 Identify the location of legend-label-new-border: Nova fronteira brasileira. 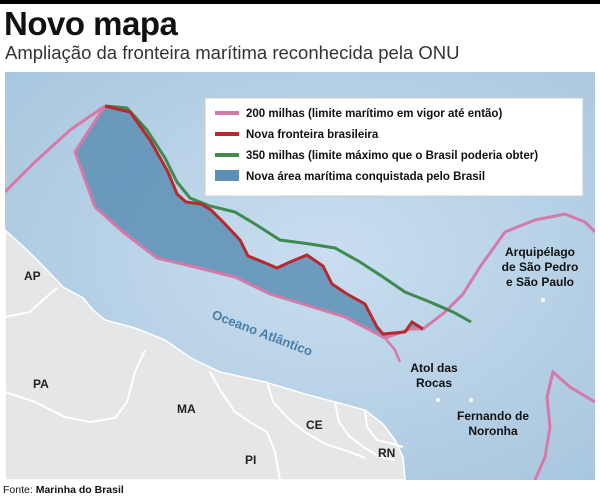
(312, 135).